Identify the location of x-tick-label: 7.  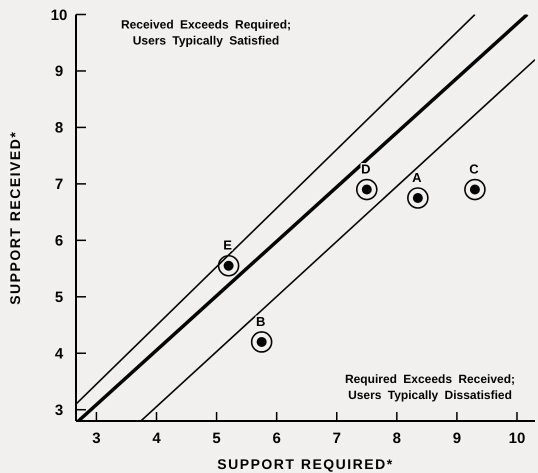
(336, 438).